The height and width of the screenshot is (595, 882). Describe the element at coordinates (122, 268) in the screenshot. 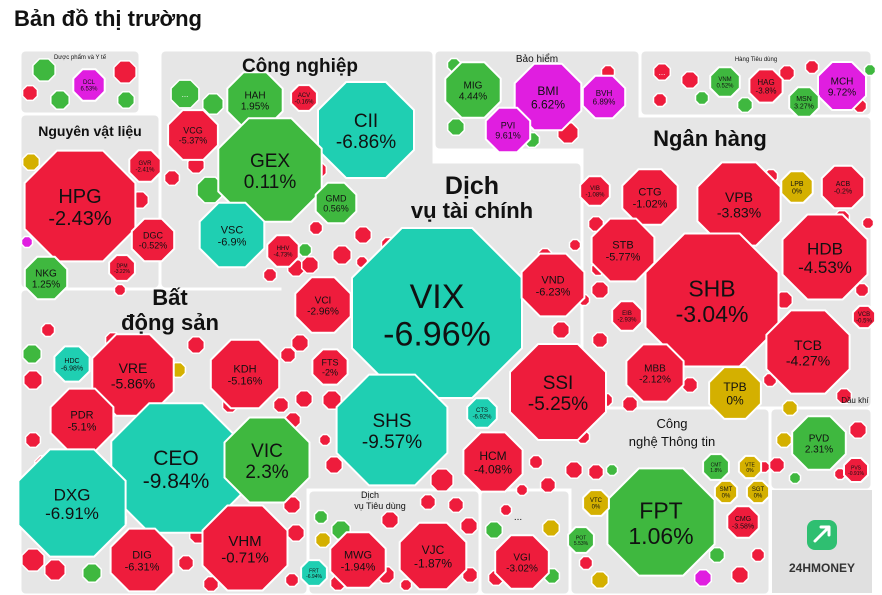

I see `stock-cell-dpm: DPM-3.22%` at that location.